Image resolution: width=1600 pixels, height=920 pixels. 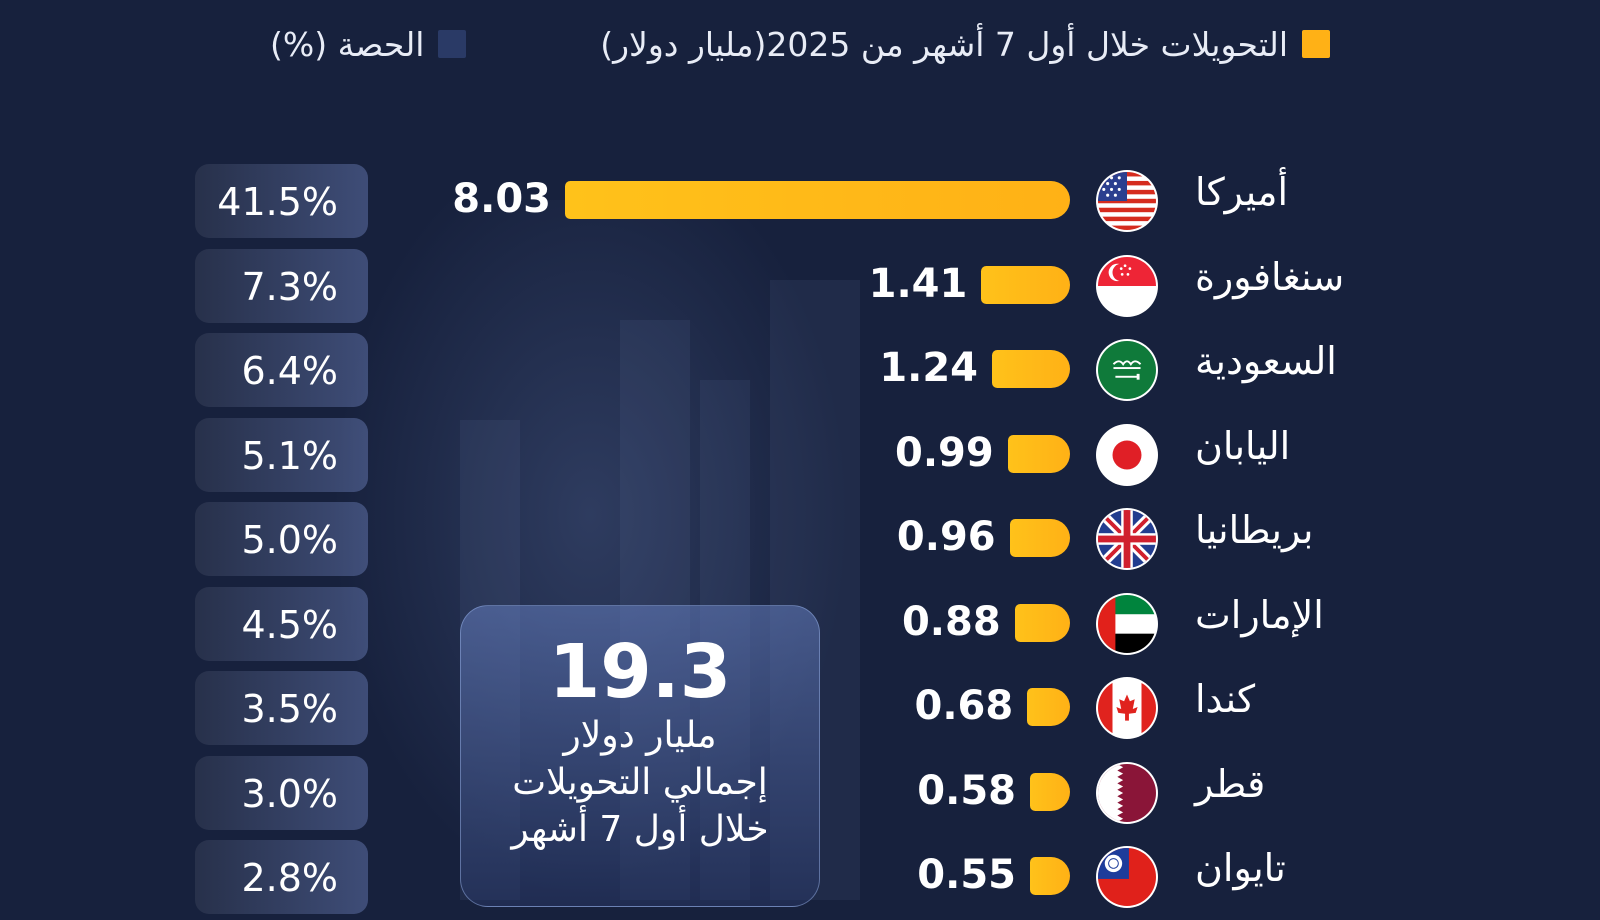 What do you see at coordinates (1127, 539) in the screenshot?
I see `uk-flag-icon` at bounding box center [1127, 539].